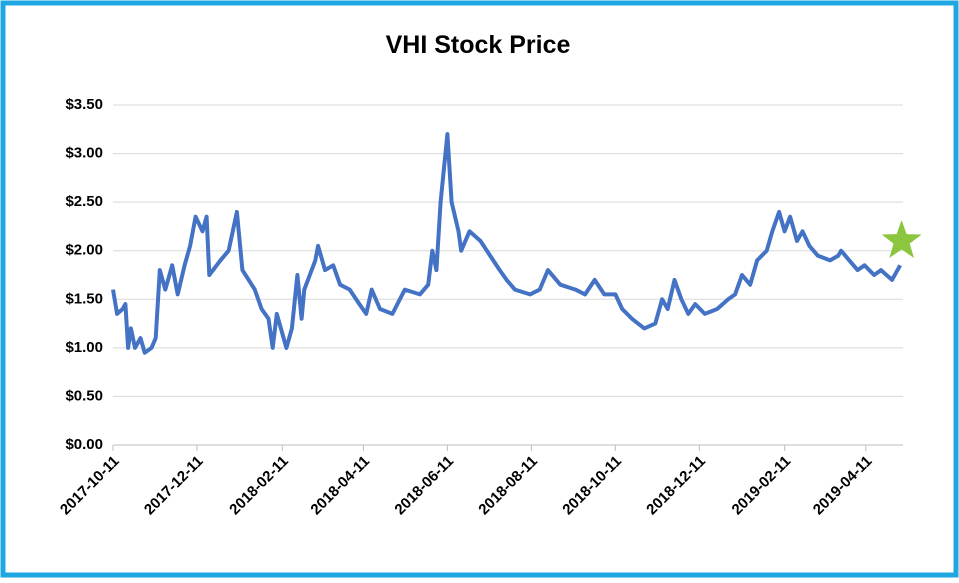 The width and height of the screenshot is (959, 583). Describe the element at coordinates (901, 239) in the screenshot. I see `star-marker` at that location.